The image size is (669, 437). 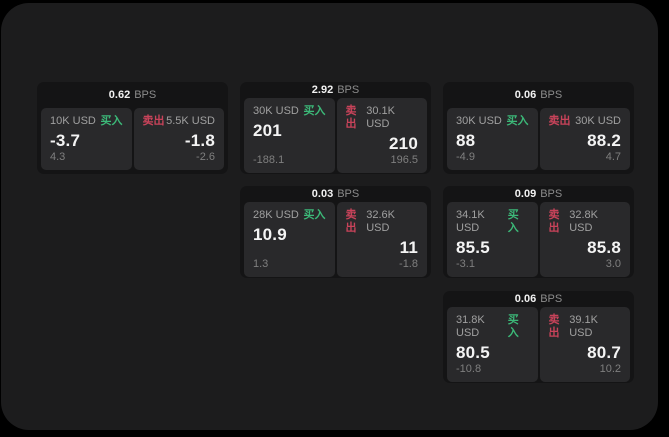 What do you see at coordinates (538, 298) in the screenshot?
I see `card-header: 0.06 BPS` at bounding box center [538, 298].